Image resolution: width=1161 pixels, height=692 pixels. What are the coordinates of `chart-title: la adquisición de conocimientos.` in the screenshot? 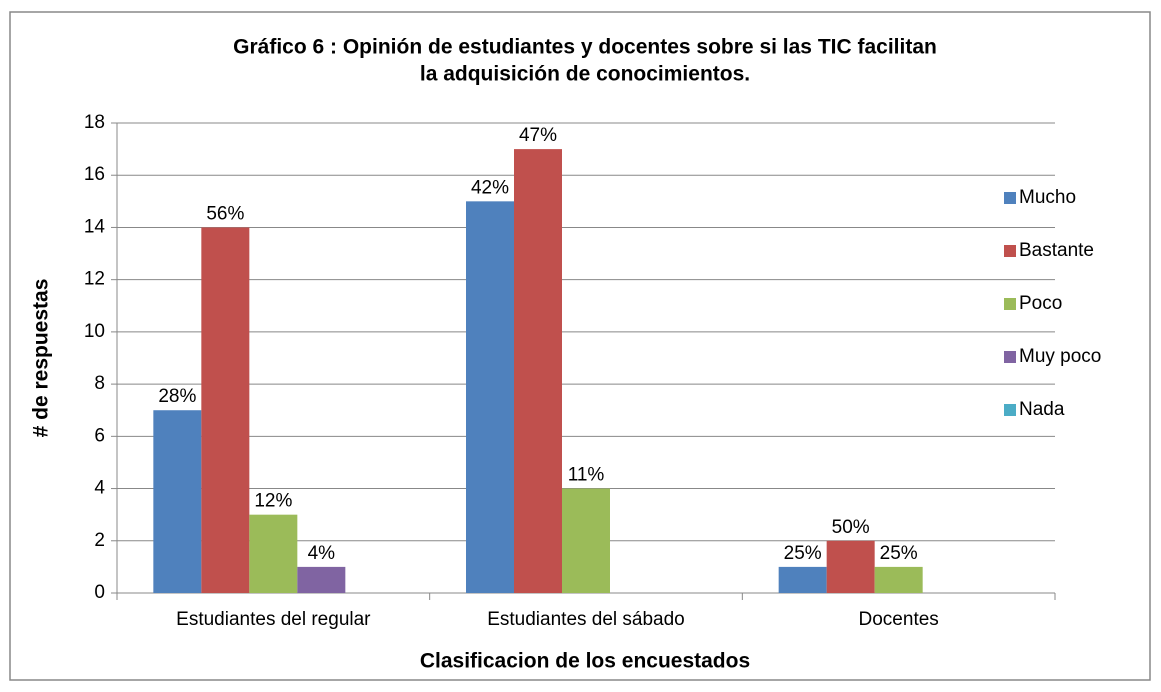 It's located at (585, 74).